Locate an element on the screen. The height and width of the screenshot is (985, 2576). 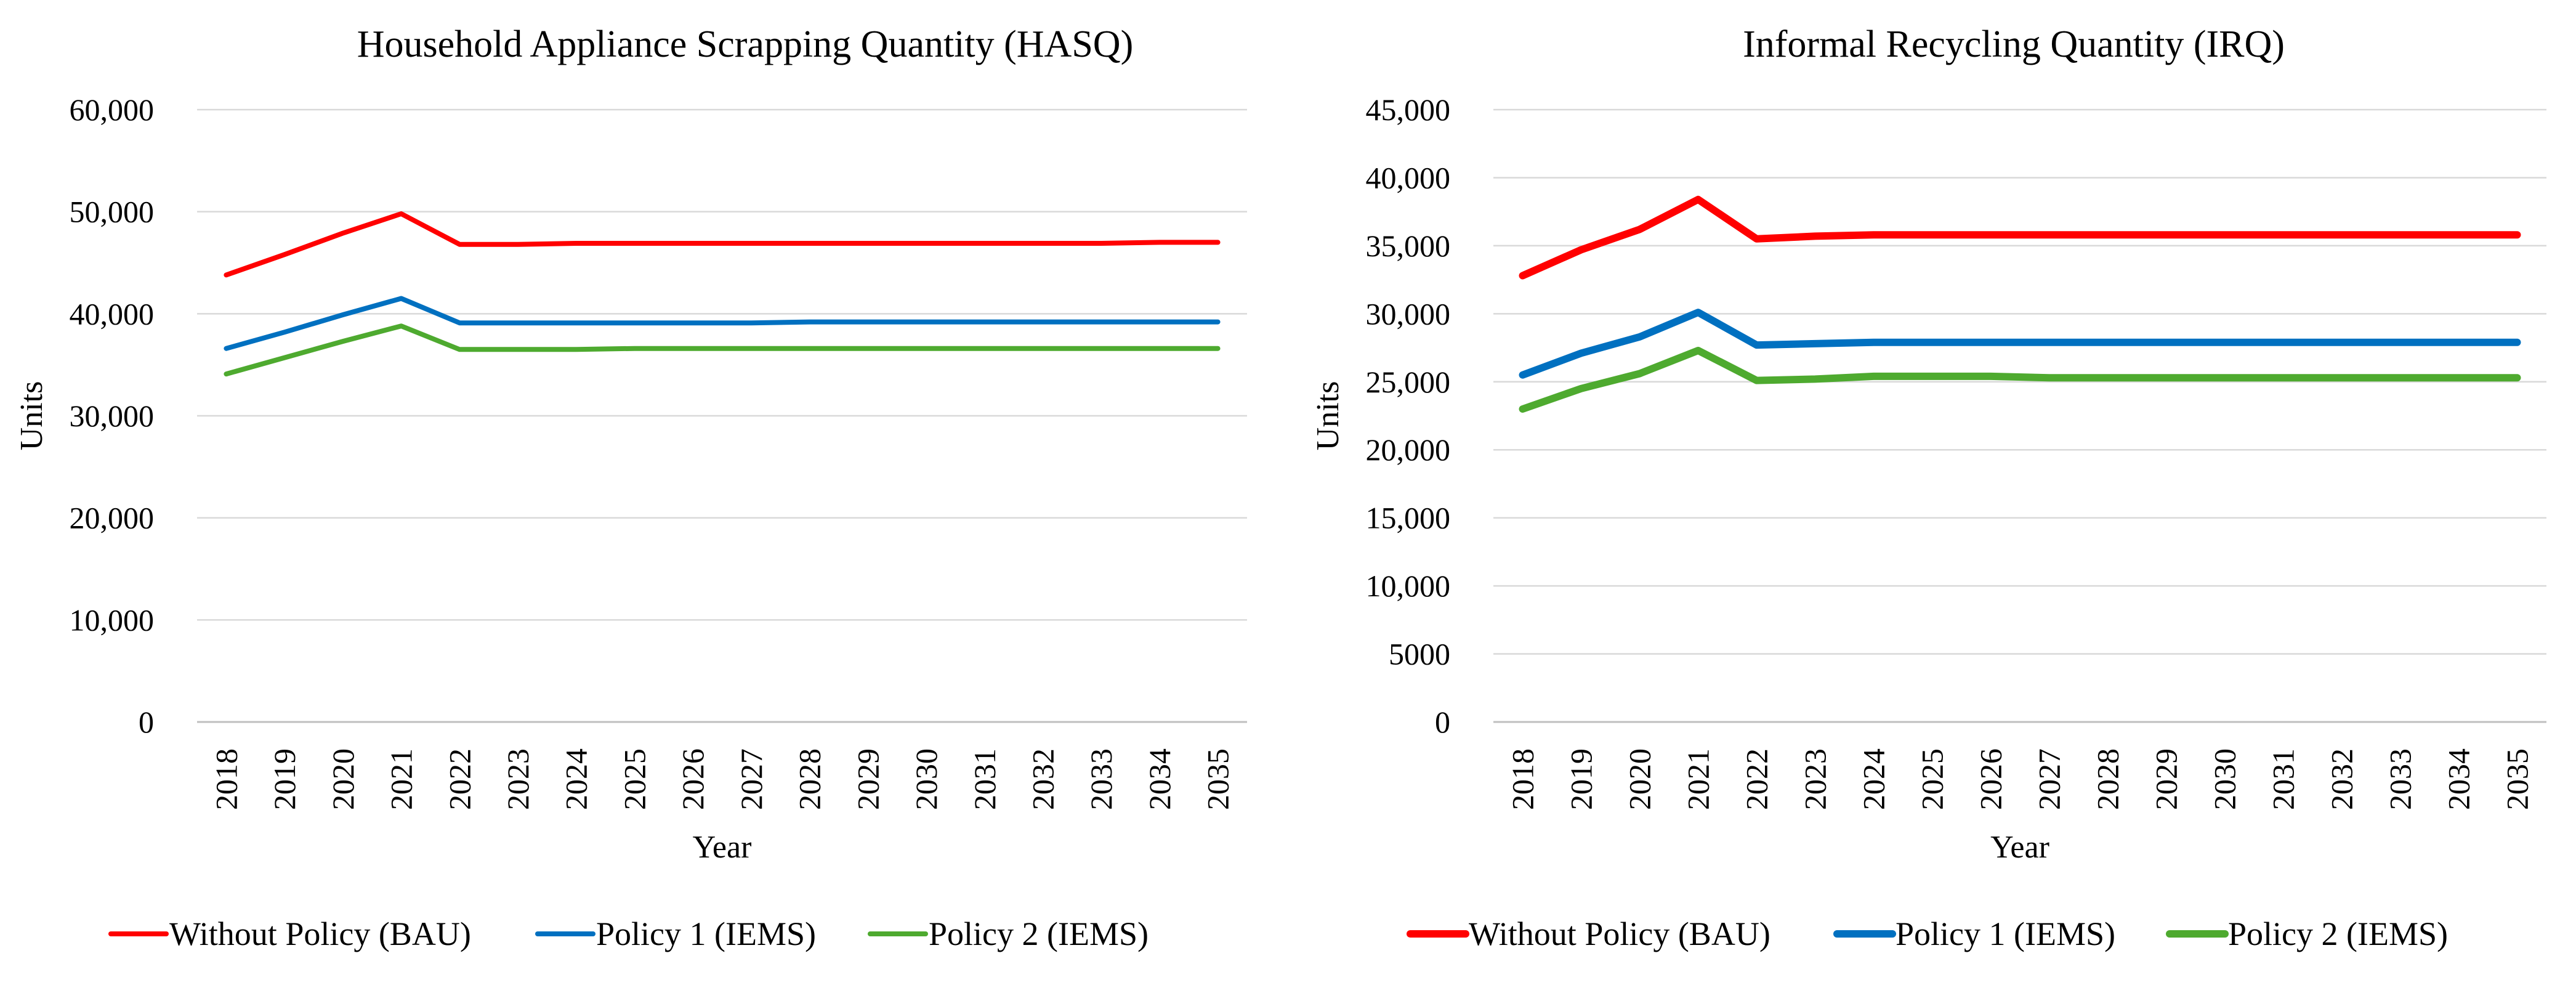
y-tick-label: 35,000 is located at coordinates (1408, 246).